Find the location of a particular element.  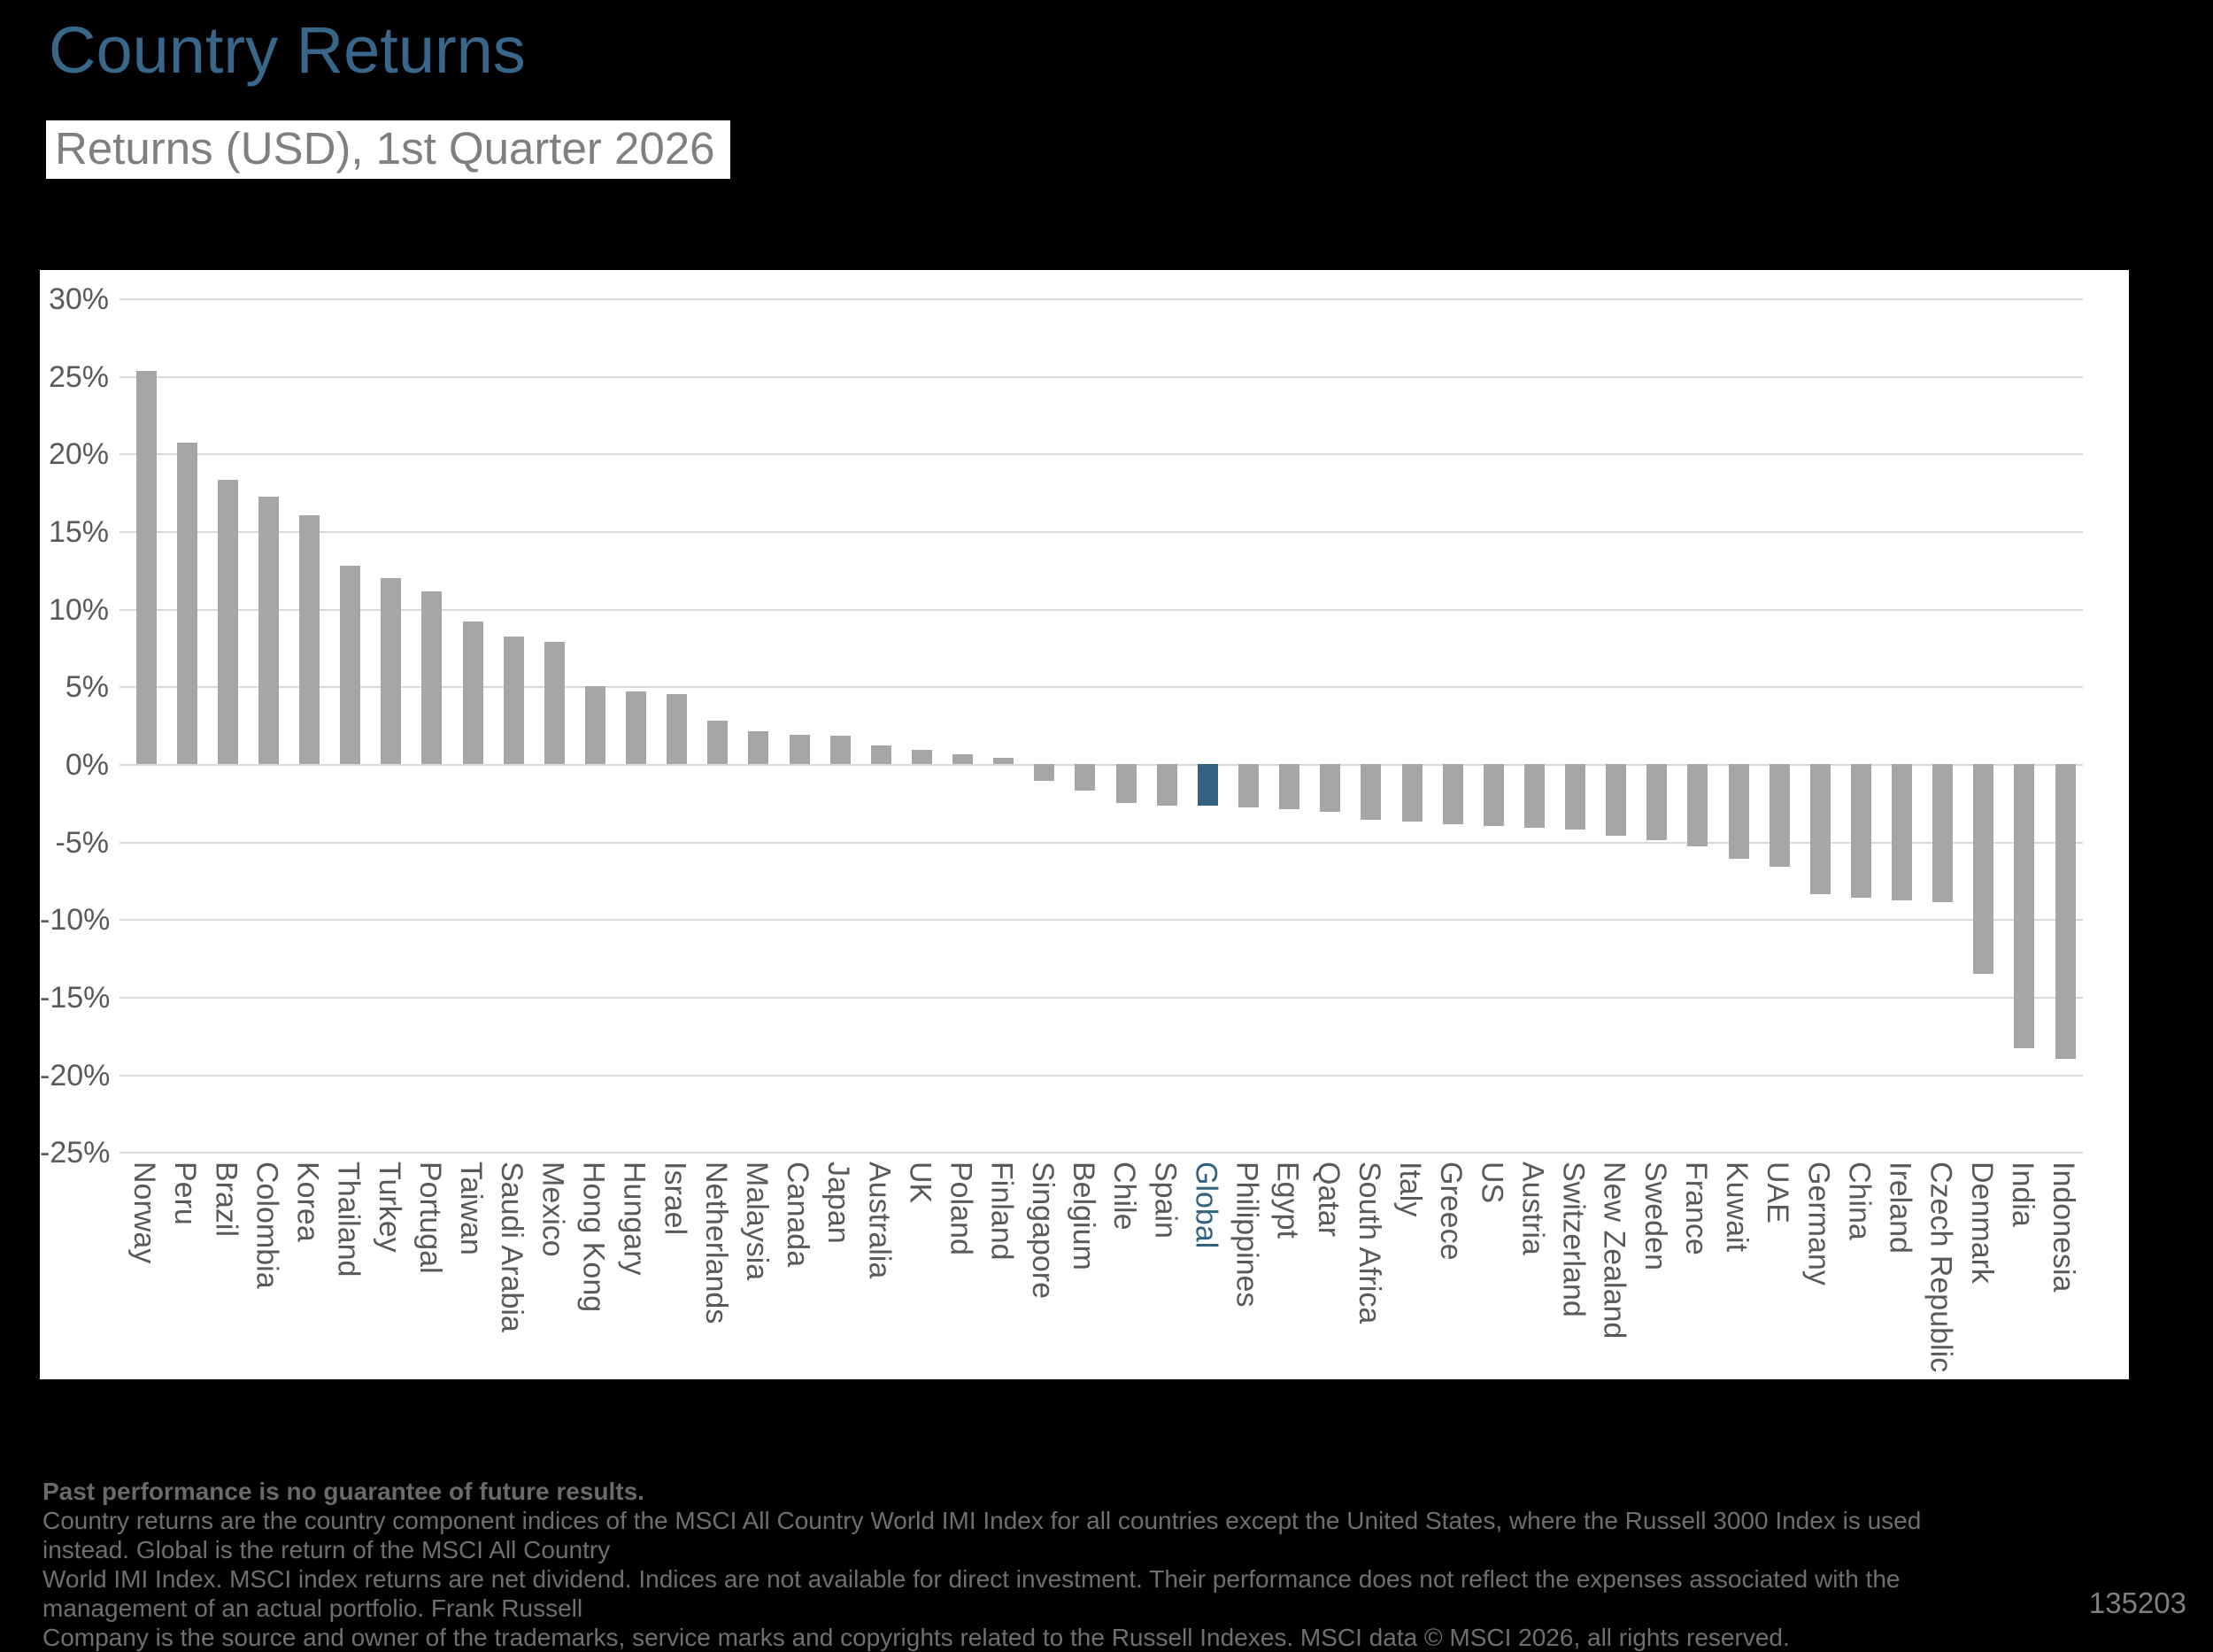

bar-brazil is located at coordinates (227, 622).